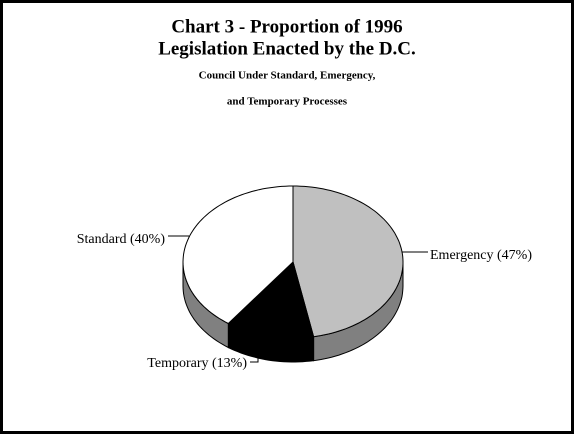  I want to click on data-label: Emergency (47%), so click(481, 255).